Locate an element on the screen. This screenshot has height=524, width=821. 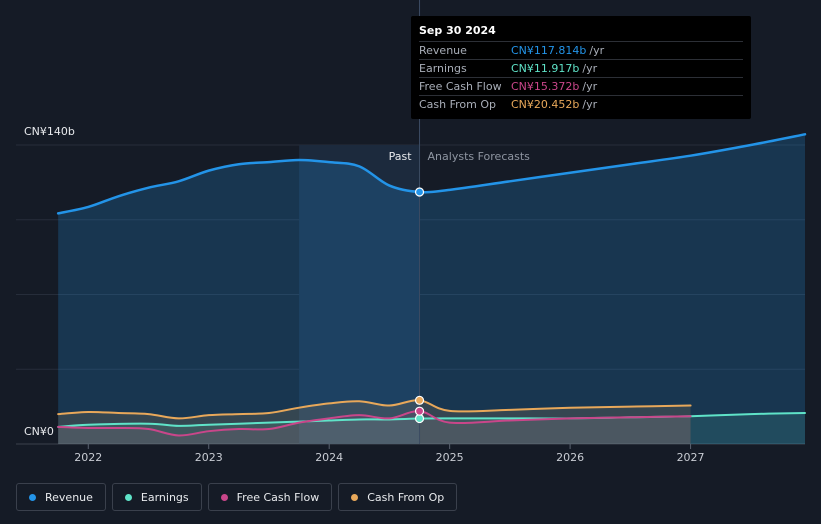
tooltip-row-cash-from-op: Cash From Op CN¥20.452b /yr is located at coordinates (581, 104).